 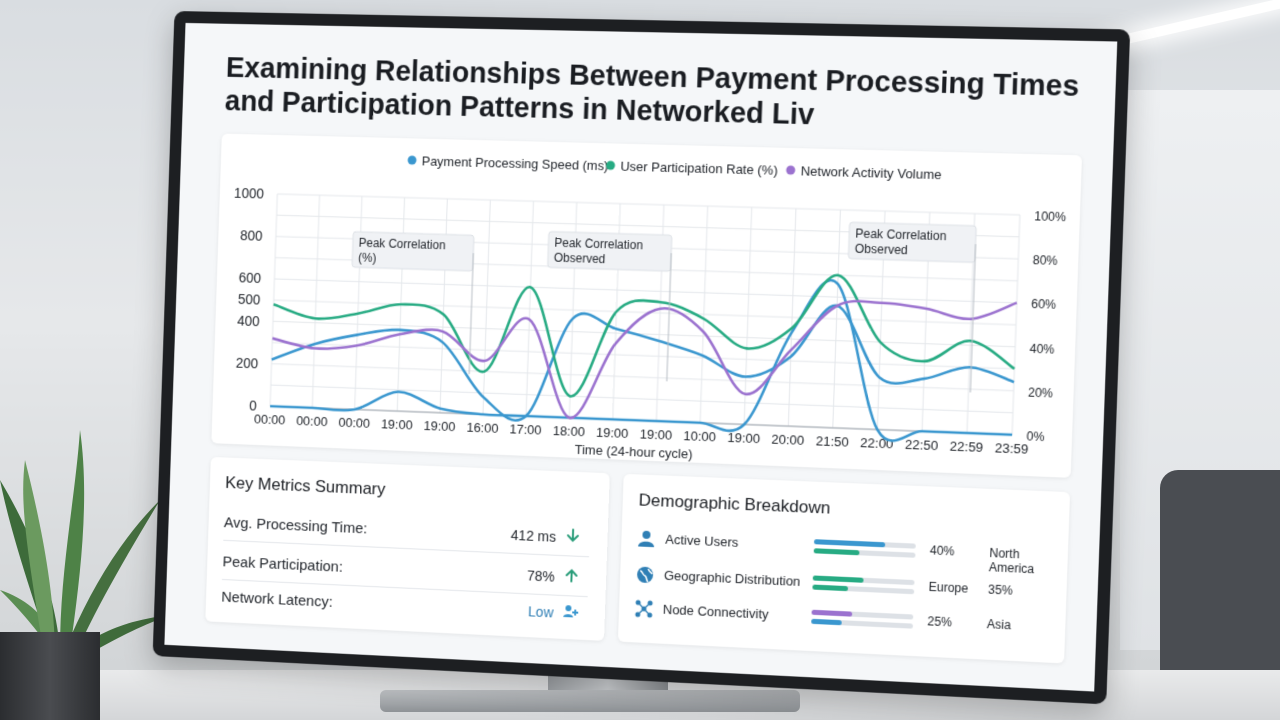 I want to click on globe-icon, so click(x=644, y=574).